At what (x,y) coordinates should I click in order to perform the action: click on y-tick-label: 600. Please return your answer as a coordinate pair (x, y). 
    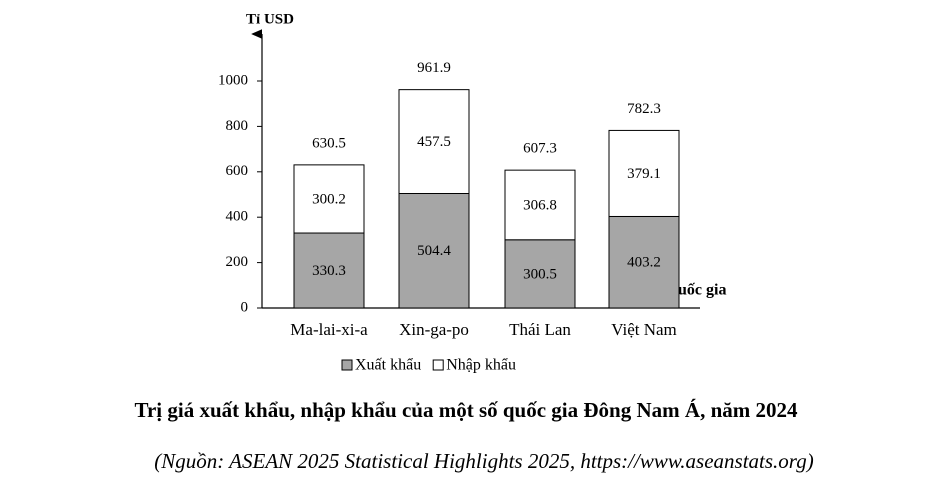
    Looking at the image, I should click on (237, 171).